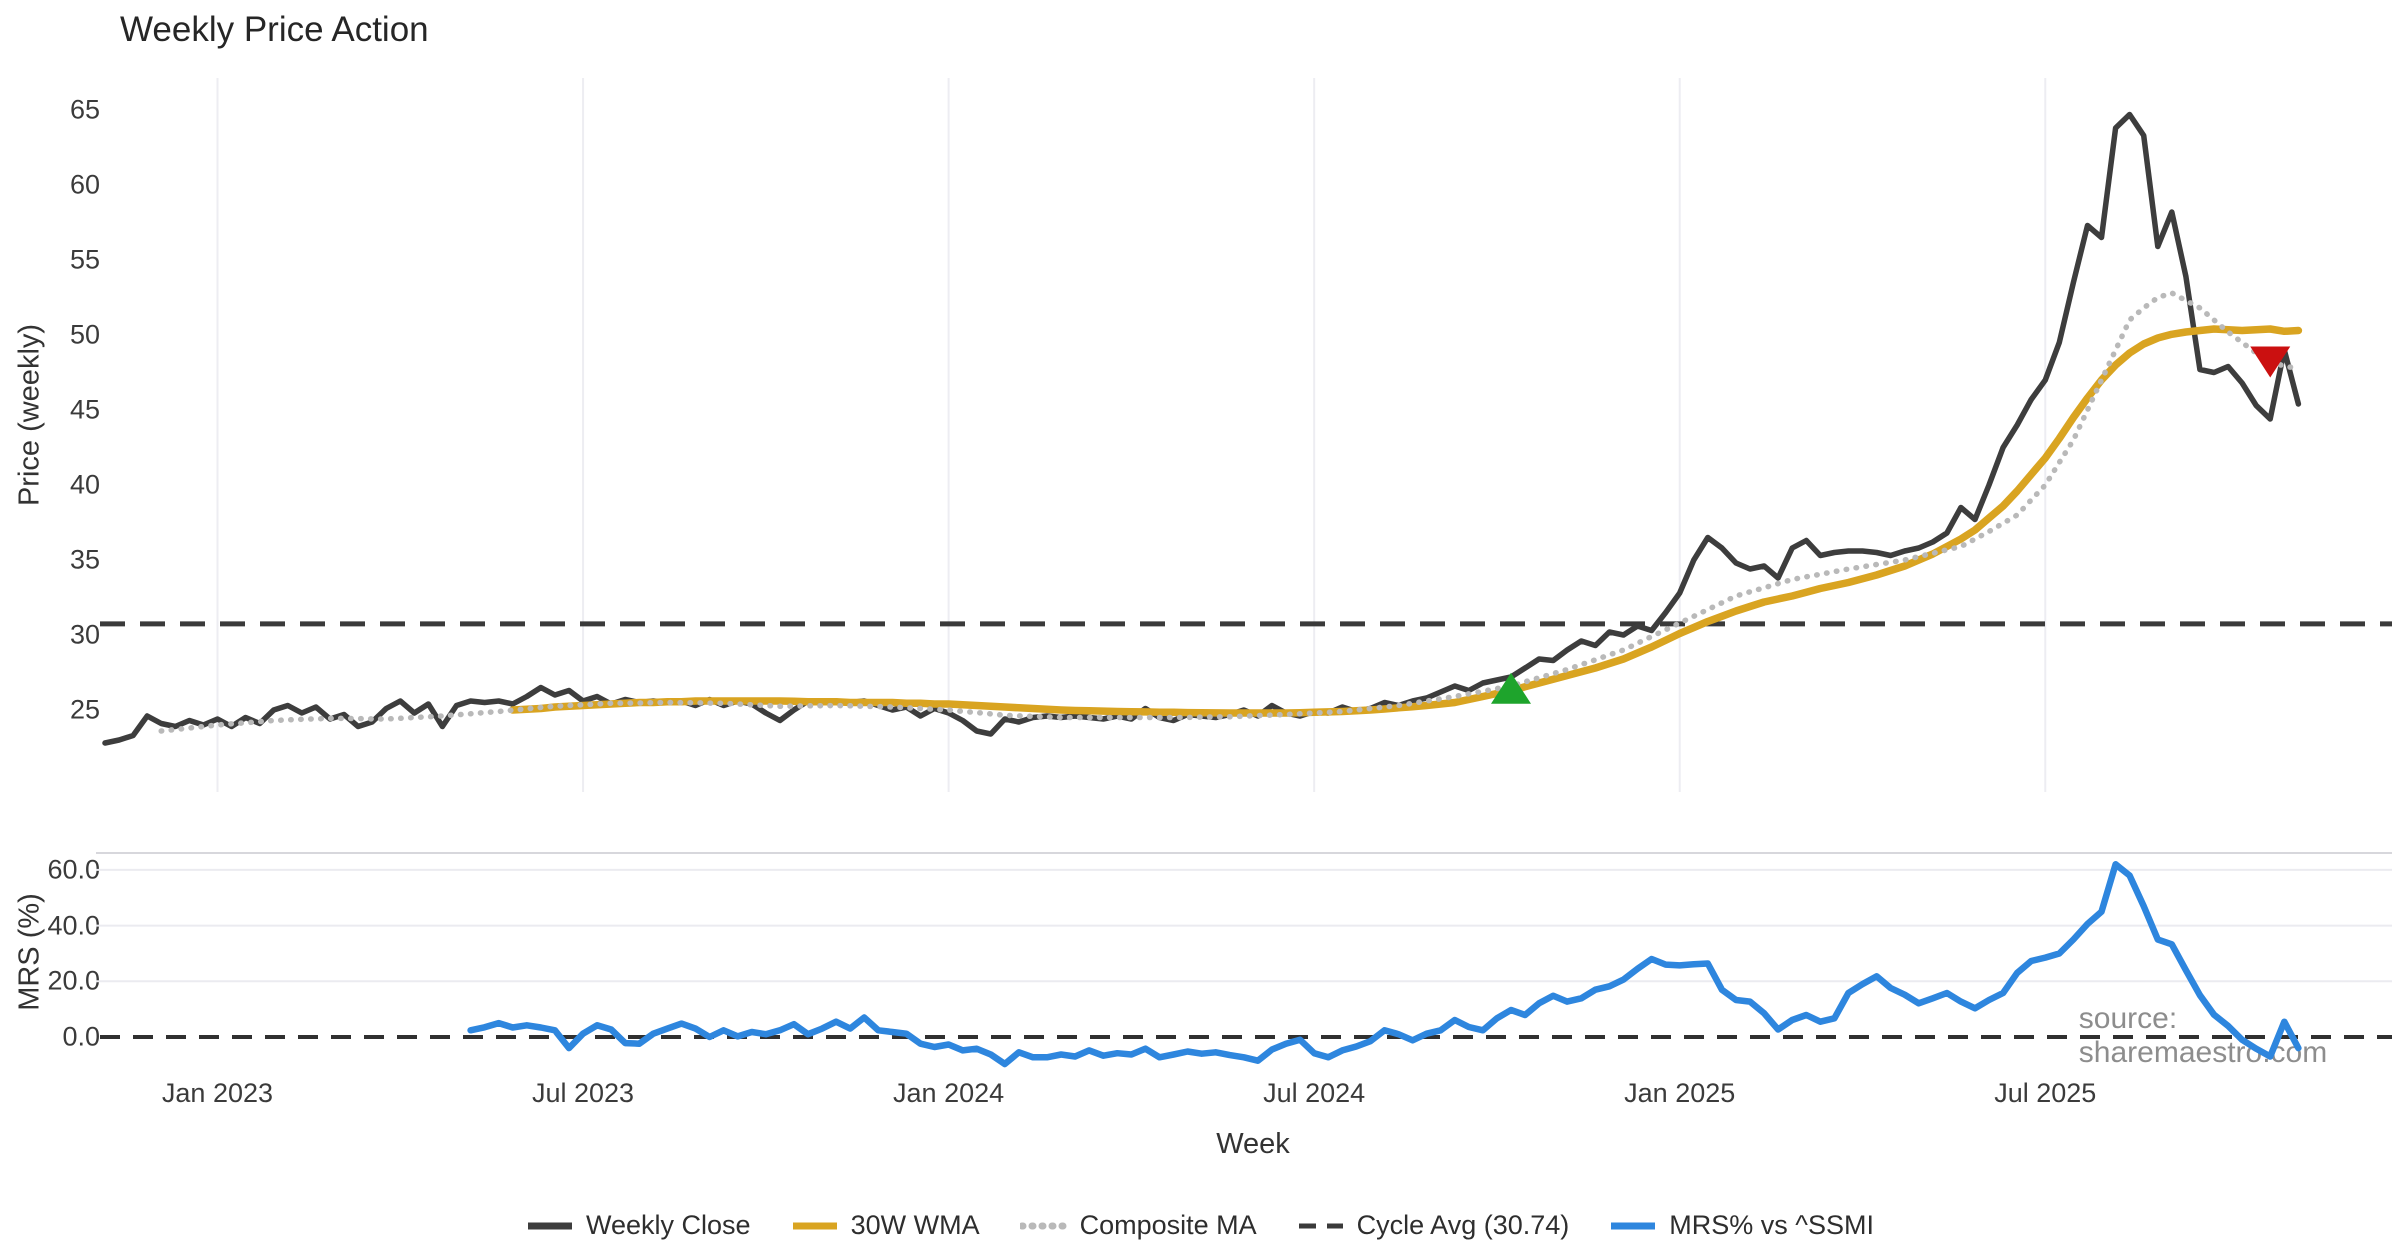 The image size is (2400, 1260). I want to click on legend-item-wma: 30W WMA, so click(885, 1225).